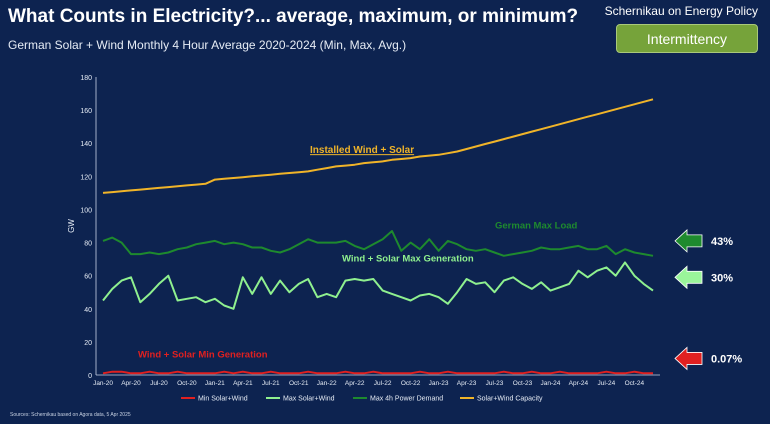 The width and height of the screenshot is (770, 424). Describe the element at coordinates (187, 383) in the screenshot. I see `x-tick-label: Oct-20` at that location.